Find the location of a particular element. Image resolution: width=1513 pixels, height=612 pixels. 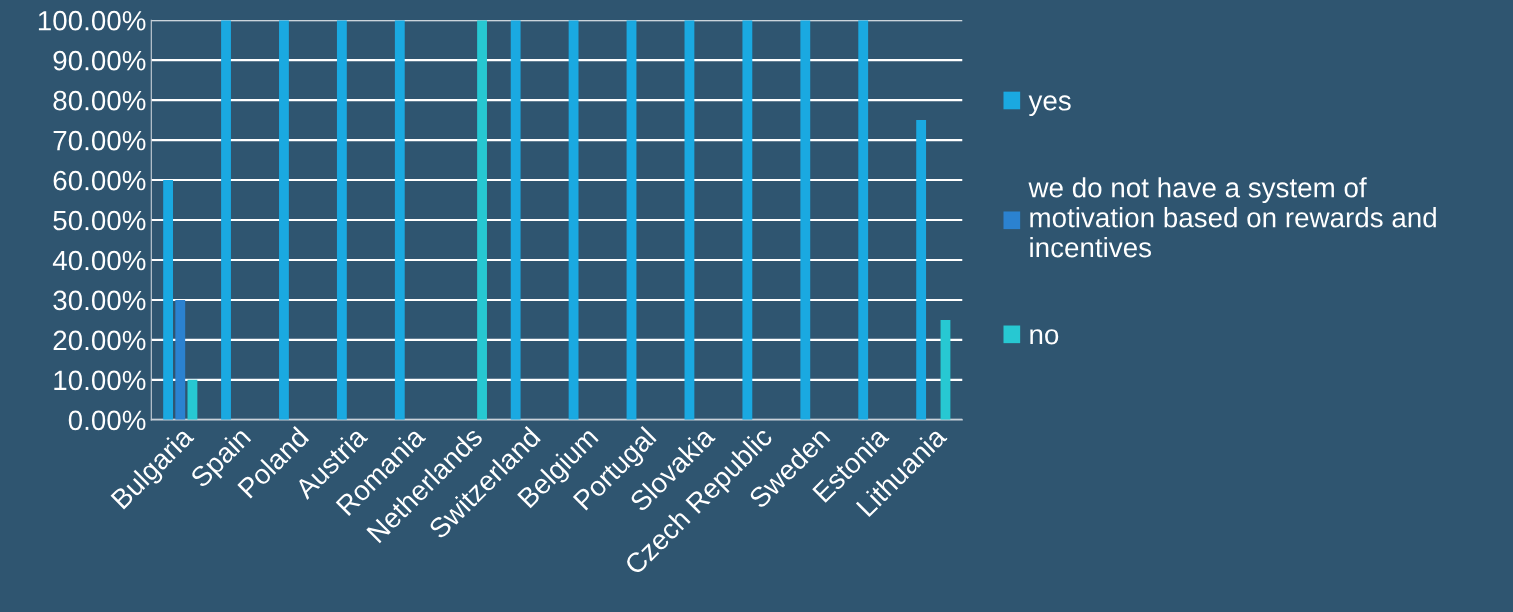

y-tick-label: 30.00% is located at coordinates (99, 300).